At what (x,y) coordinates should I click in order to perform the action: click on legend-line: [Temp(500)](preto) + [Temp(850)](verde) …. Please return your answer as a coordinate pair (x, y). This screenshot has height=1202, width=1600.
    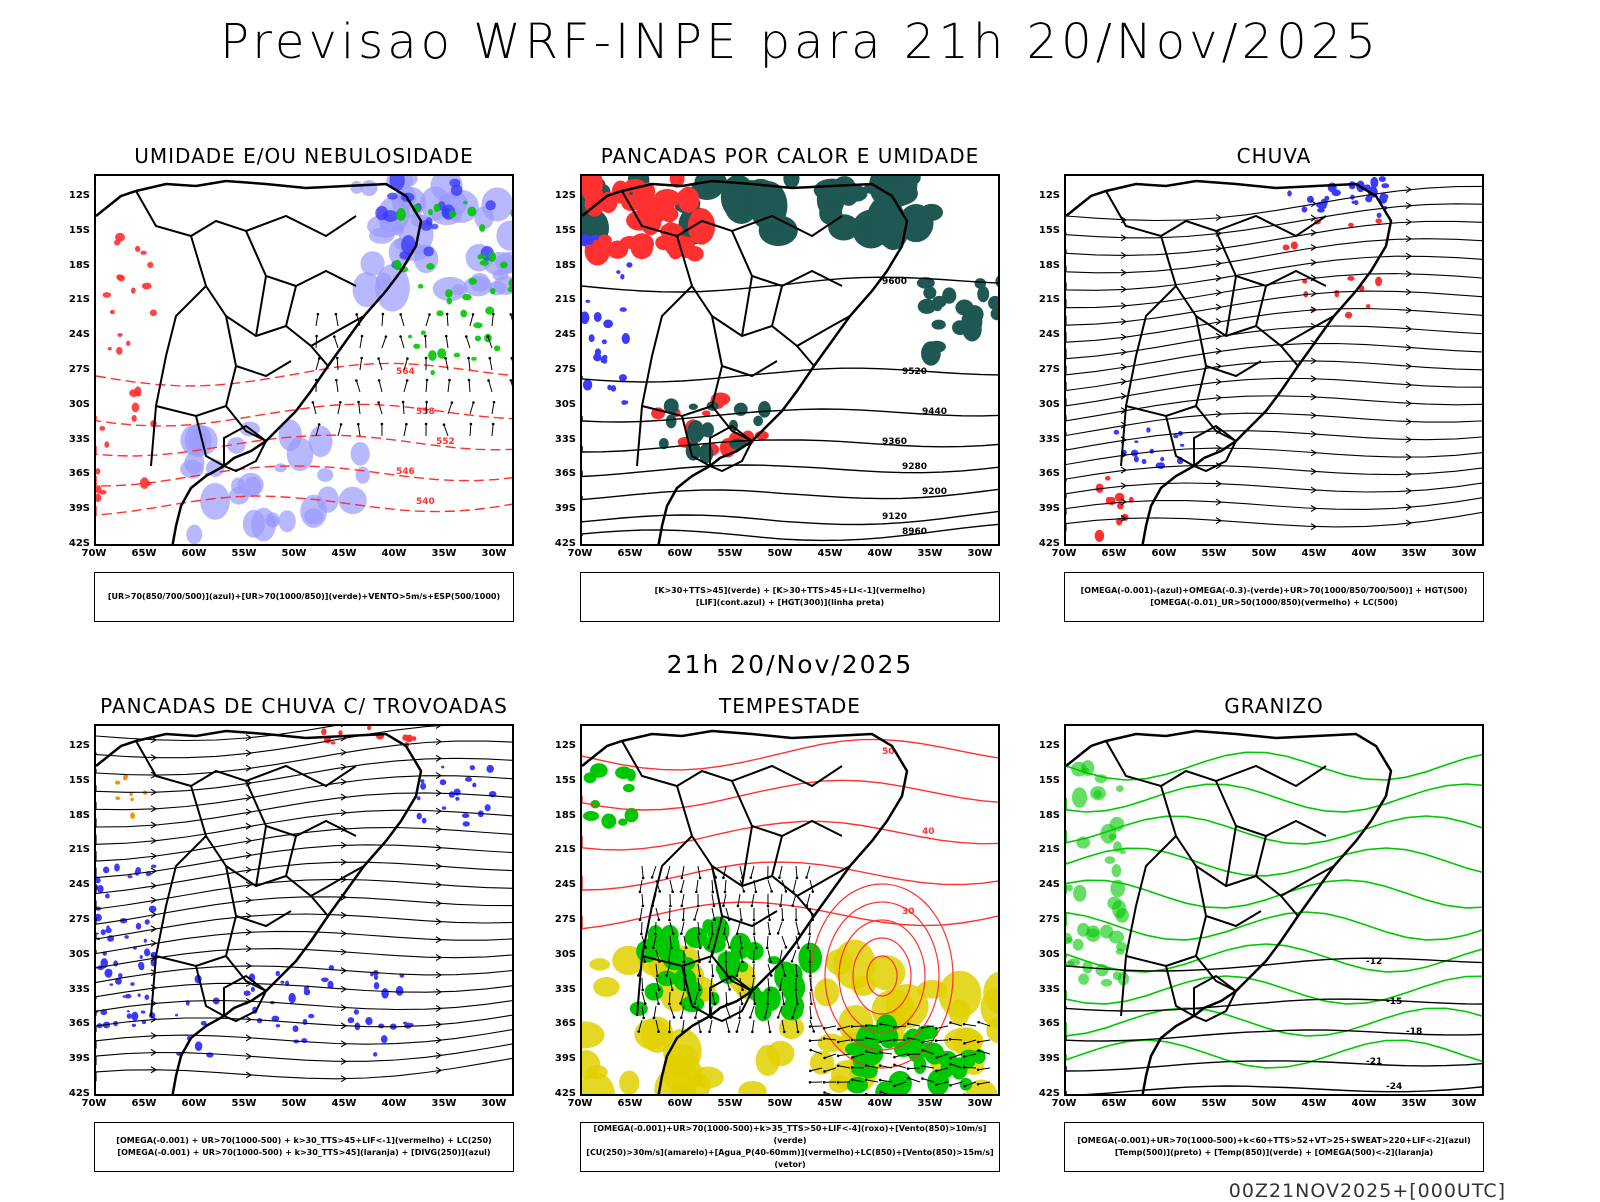
    Looking at the image, I should click on (1274, 1153).